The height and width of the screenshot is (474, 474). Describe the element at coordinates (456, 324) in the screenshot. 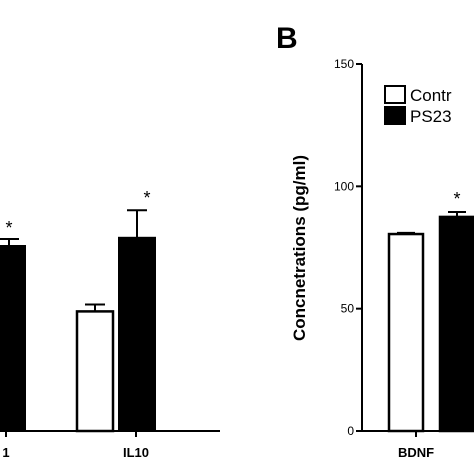

I see `bar-ps23-bdnf` at that location.